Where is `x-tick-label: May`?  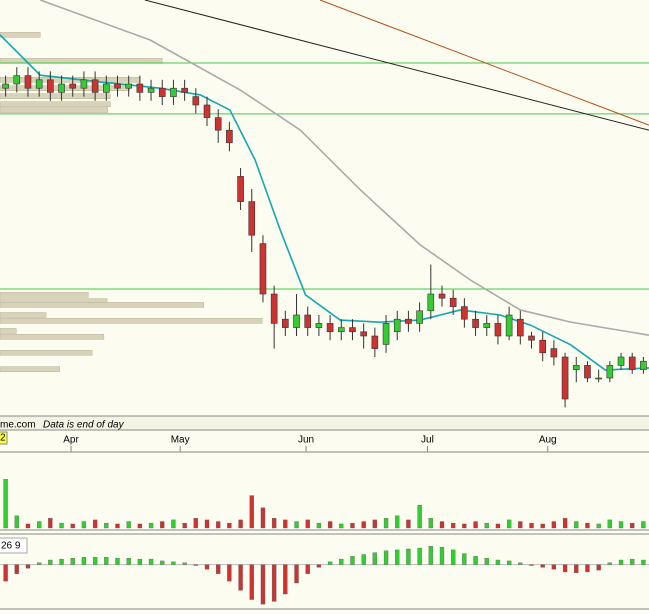 x-tick-label: May is located at coordinates (180, 440).